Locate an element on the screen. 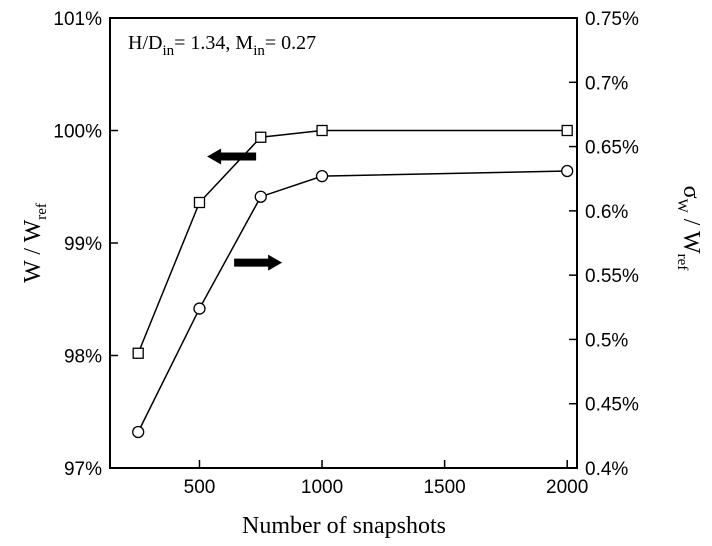 The image size is (712, 546). arrow-right-icon is located at coordinates (258, 262).